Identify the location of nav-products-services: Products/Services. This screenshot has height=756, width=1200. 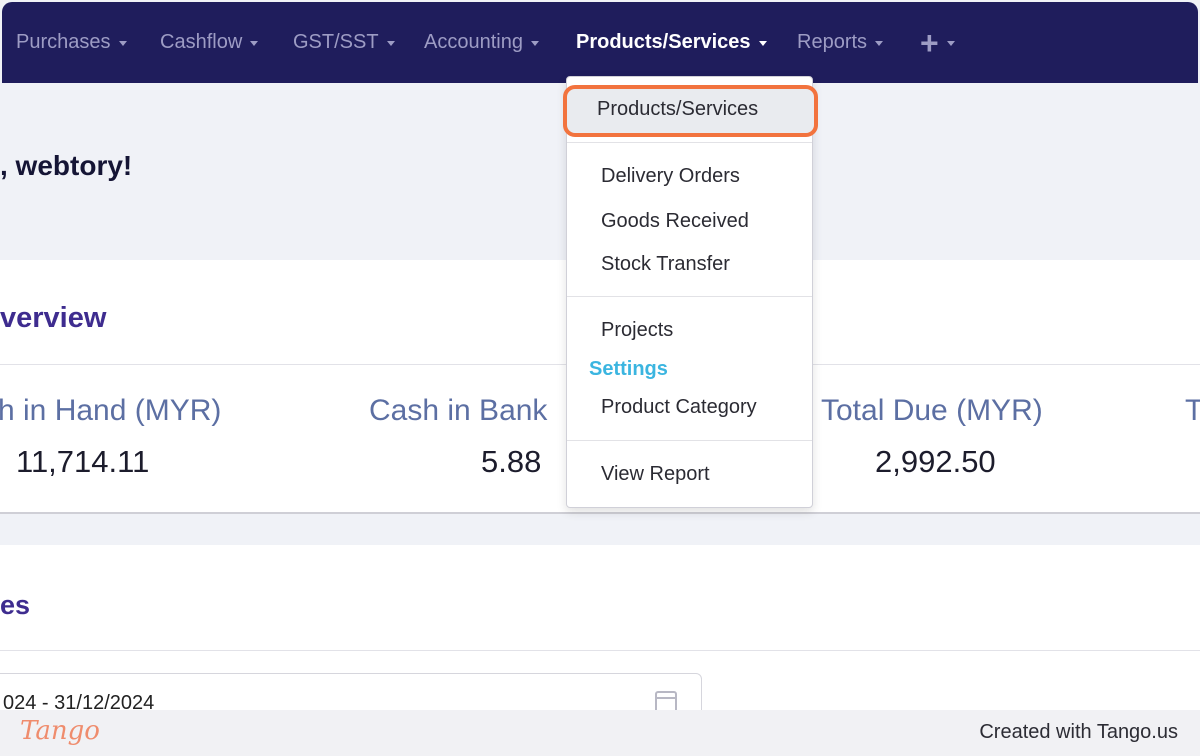
(671, 42).